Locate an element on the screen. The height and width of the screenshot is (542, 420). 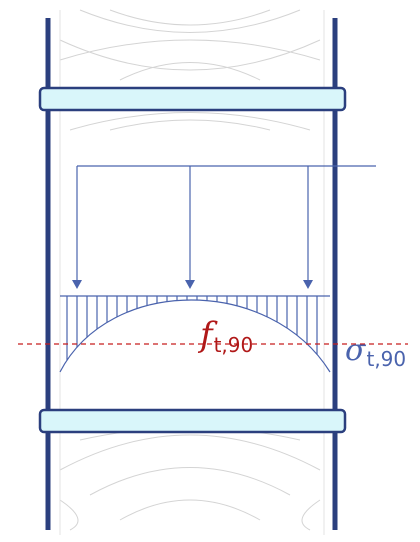
stress-subscript: t,90 is located at coordinates (386, 359).